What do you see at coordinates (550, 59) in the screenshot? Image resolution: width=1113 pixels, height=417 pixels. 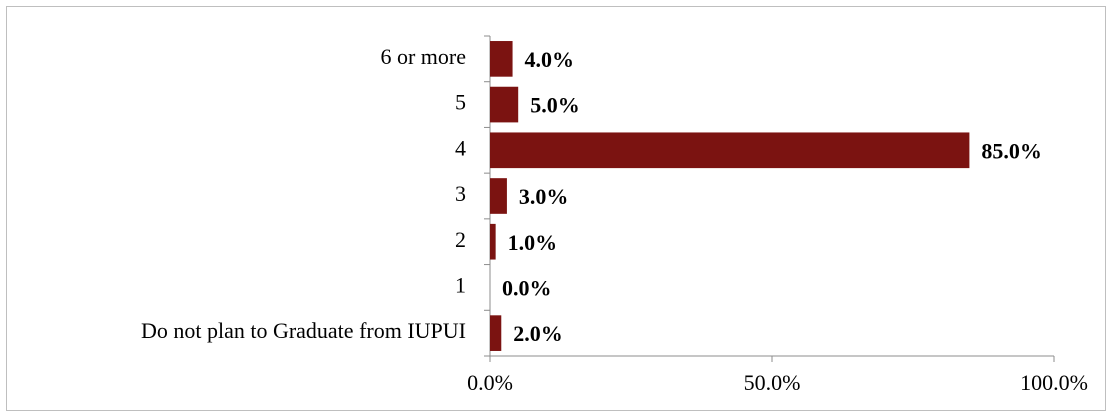 I see `value-label: 4.0%` at bounding box center [550, 59].